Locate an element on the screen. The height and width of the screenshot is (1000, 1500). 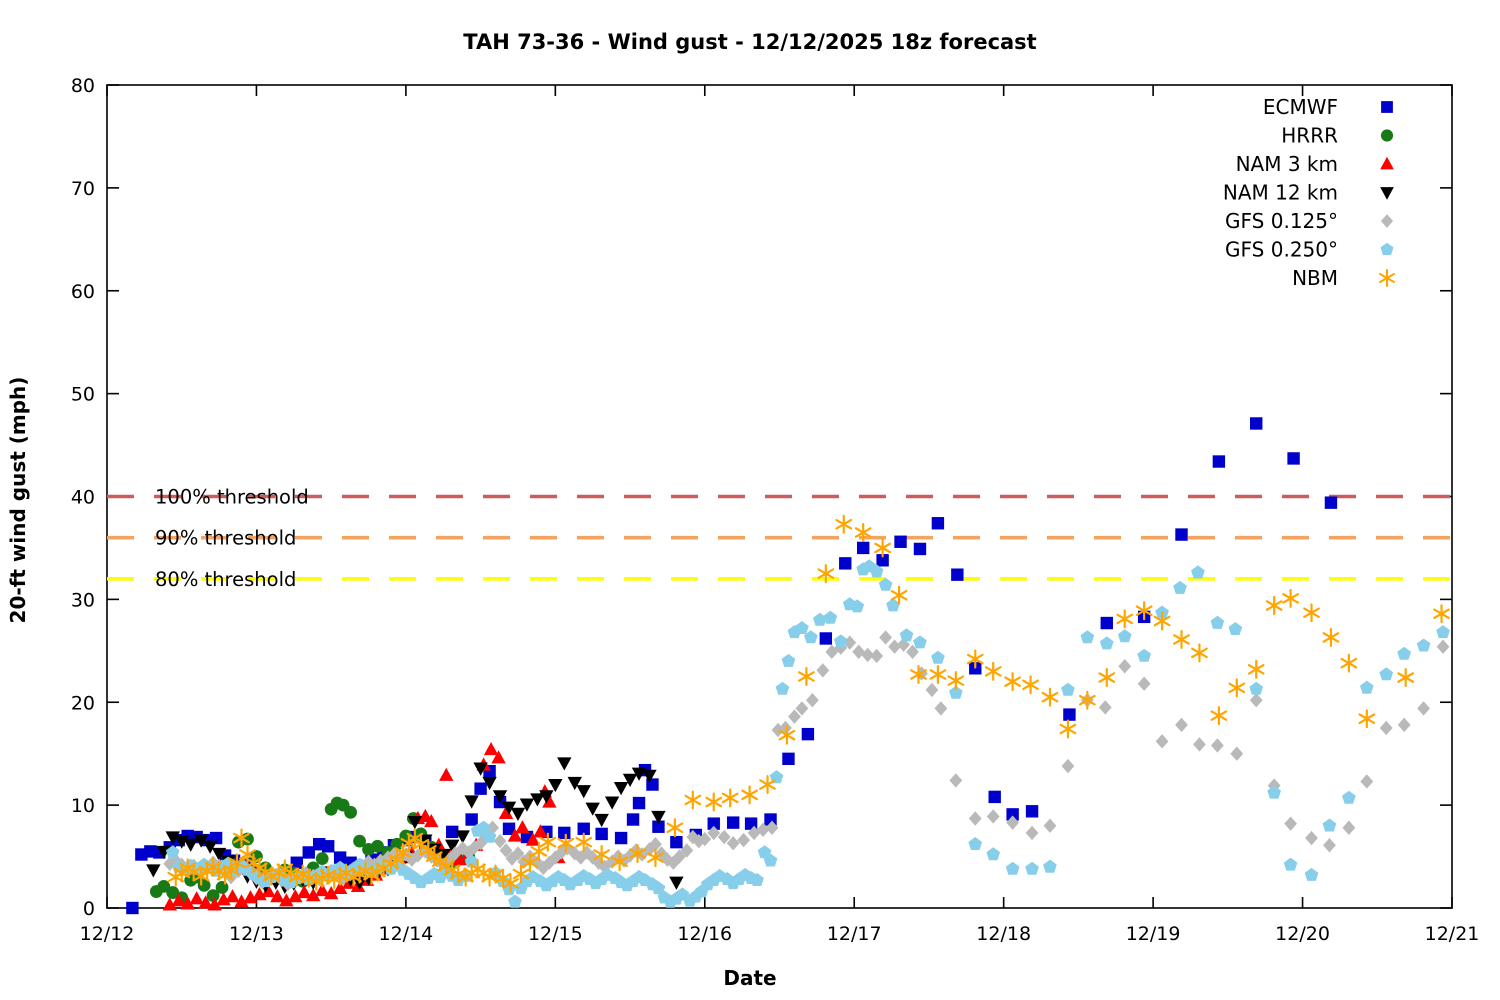
y-tick-label: 80 is located at coordinates (83, 86).